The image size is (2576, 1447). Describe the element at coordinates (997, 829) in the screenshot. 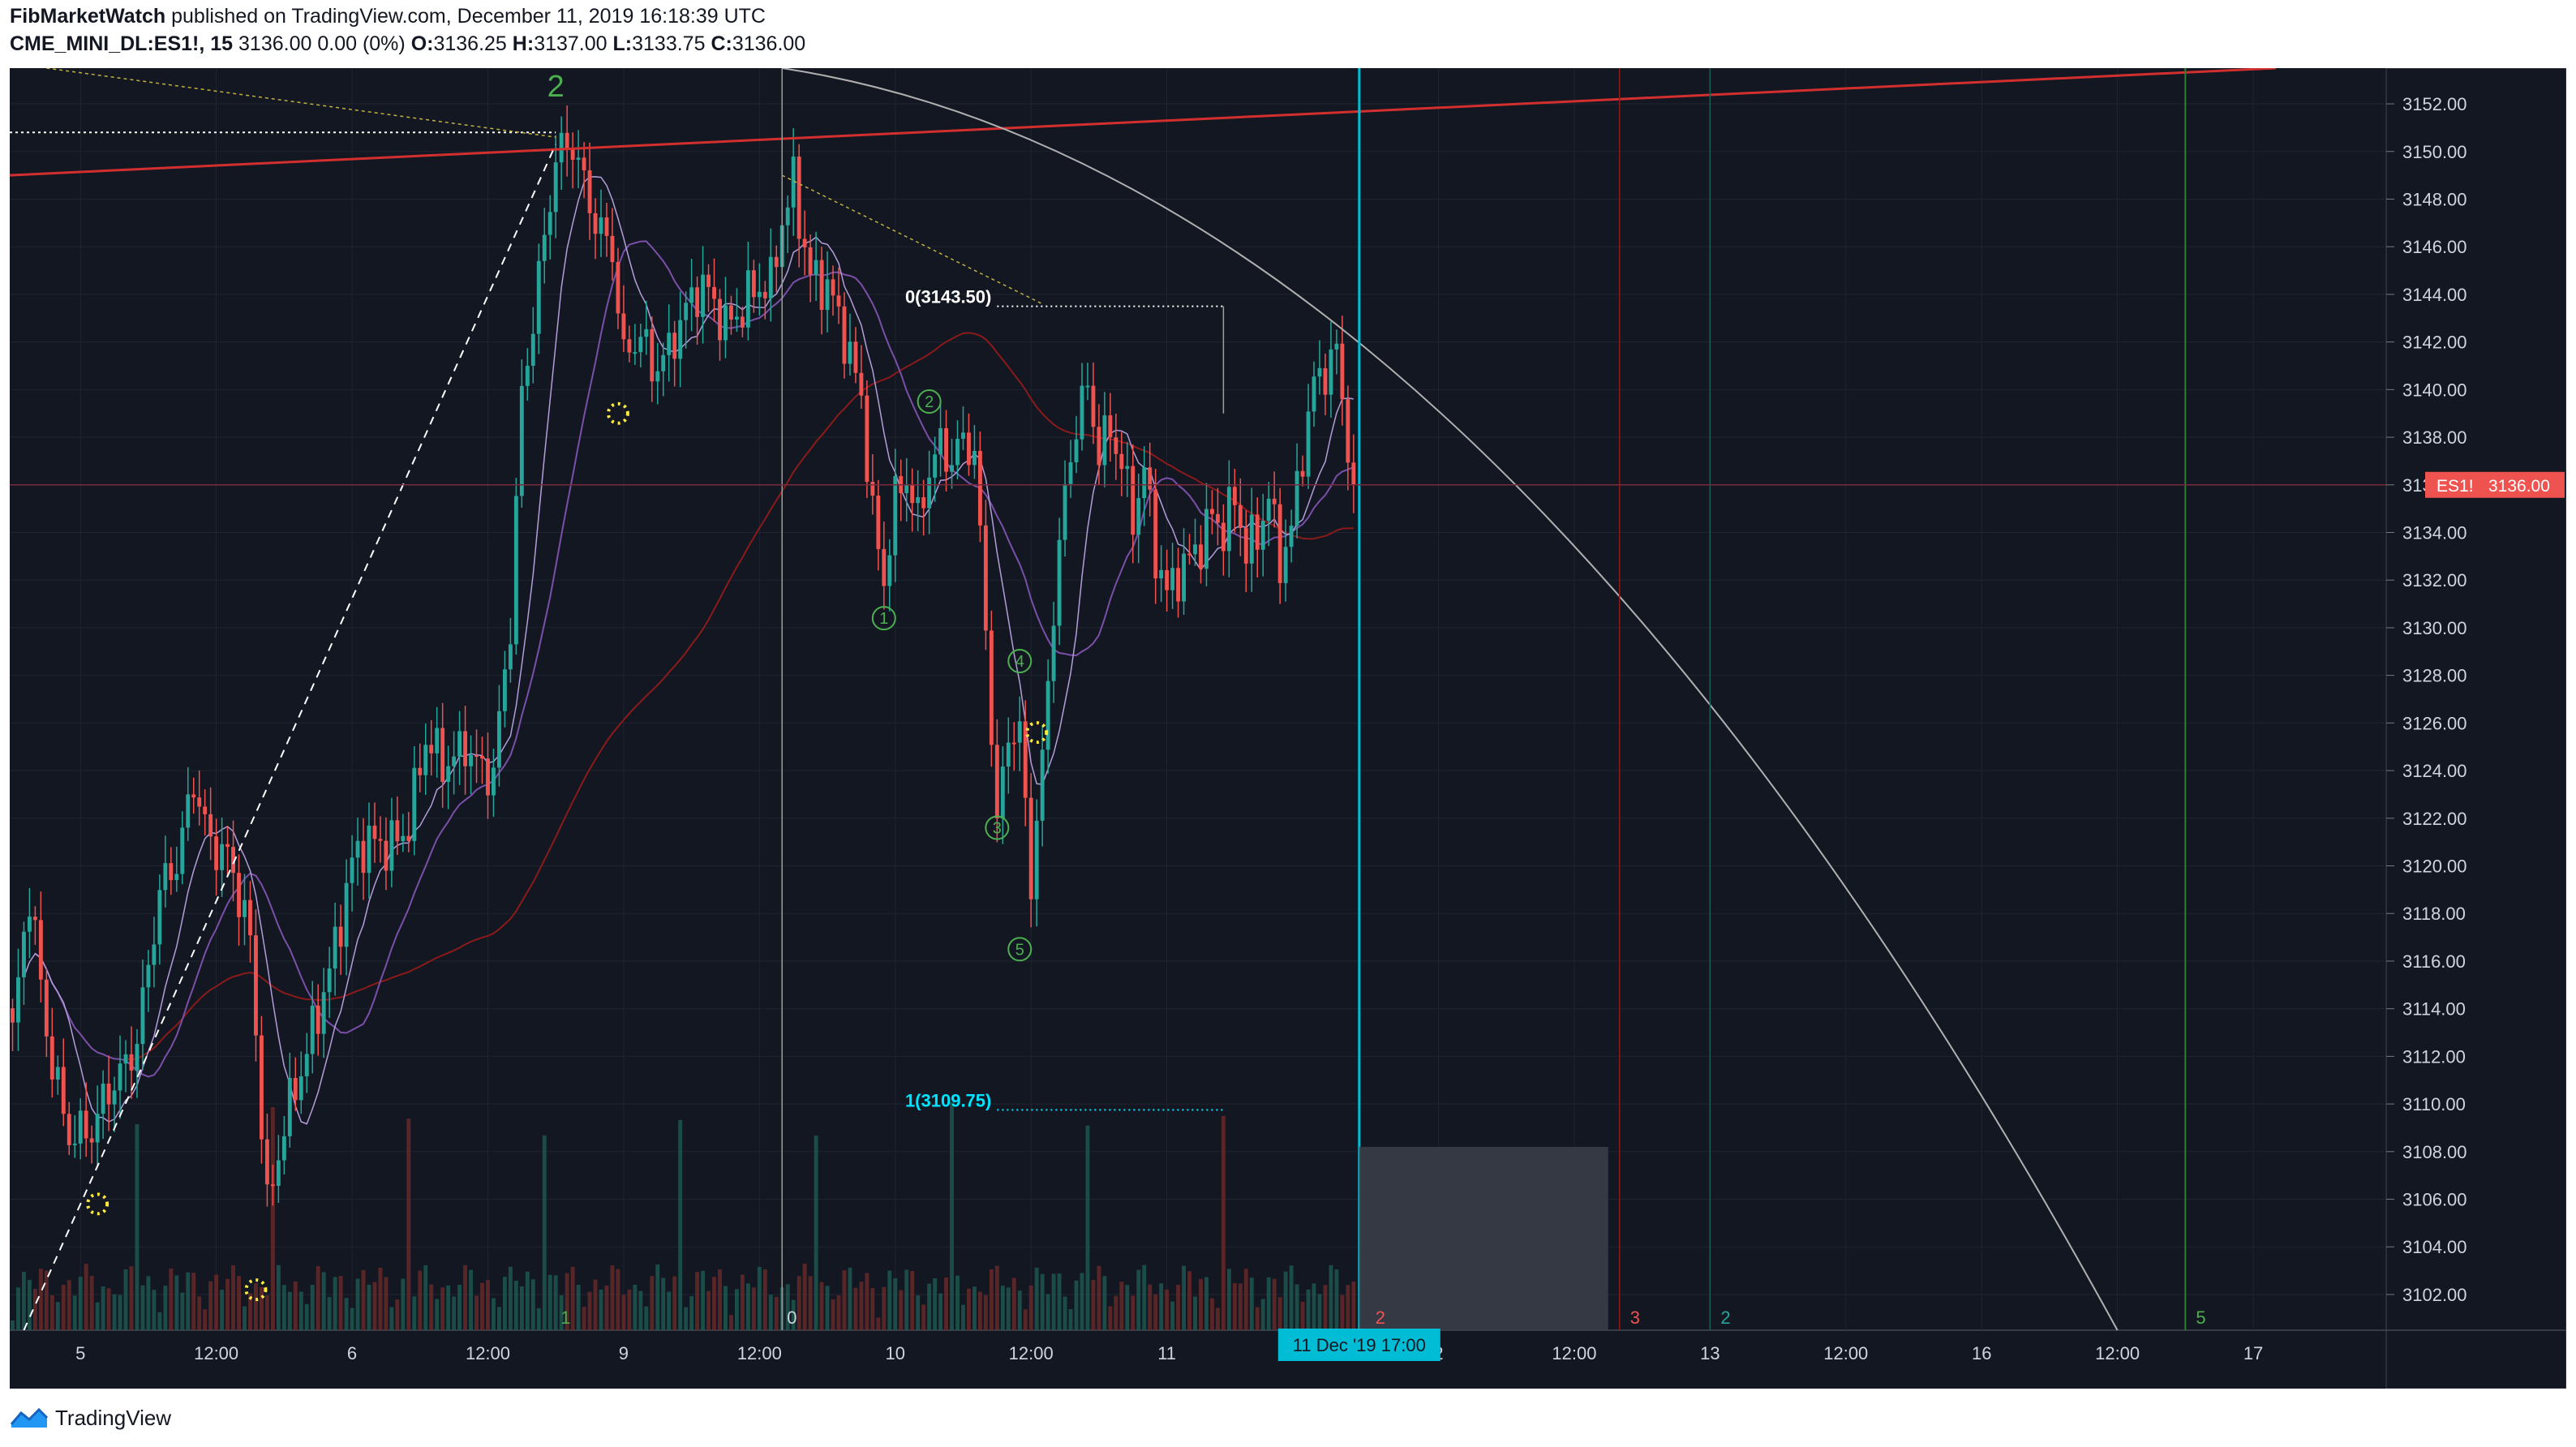

I see `wave-label: 3` at that location.